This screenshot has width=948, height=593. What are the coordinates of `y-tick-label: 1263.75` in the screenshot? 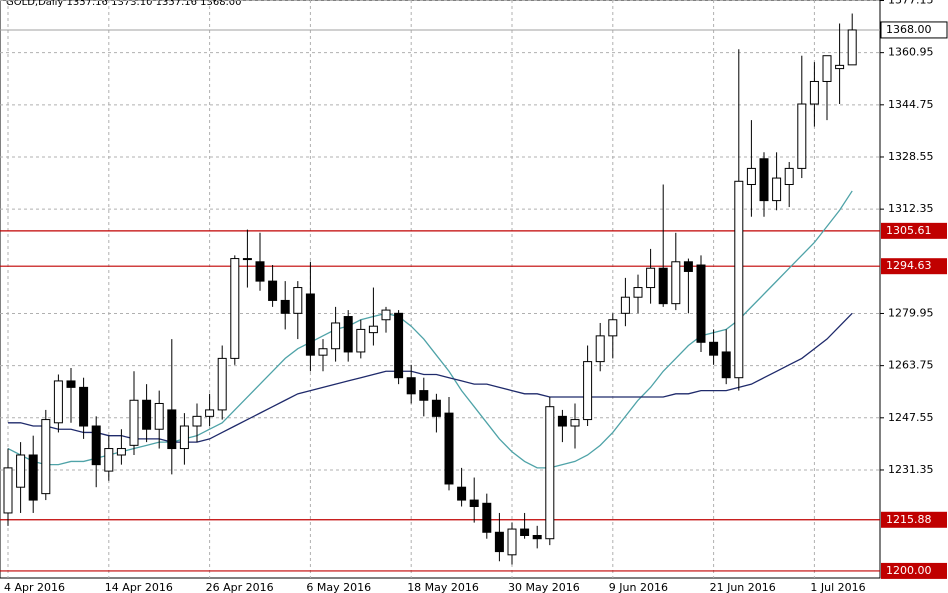 It's located at (911, 365).